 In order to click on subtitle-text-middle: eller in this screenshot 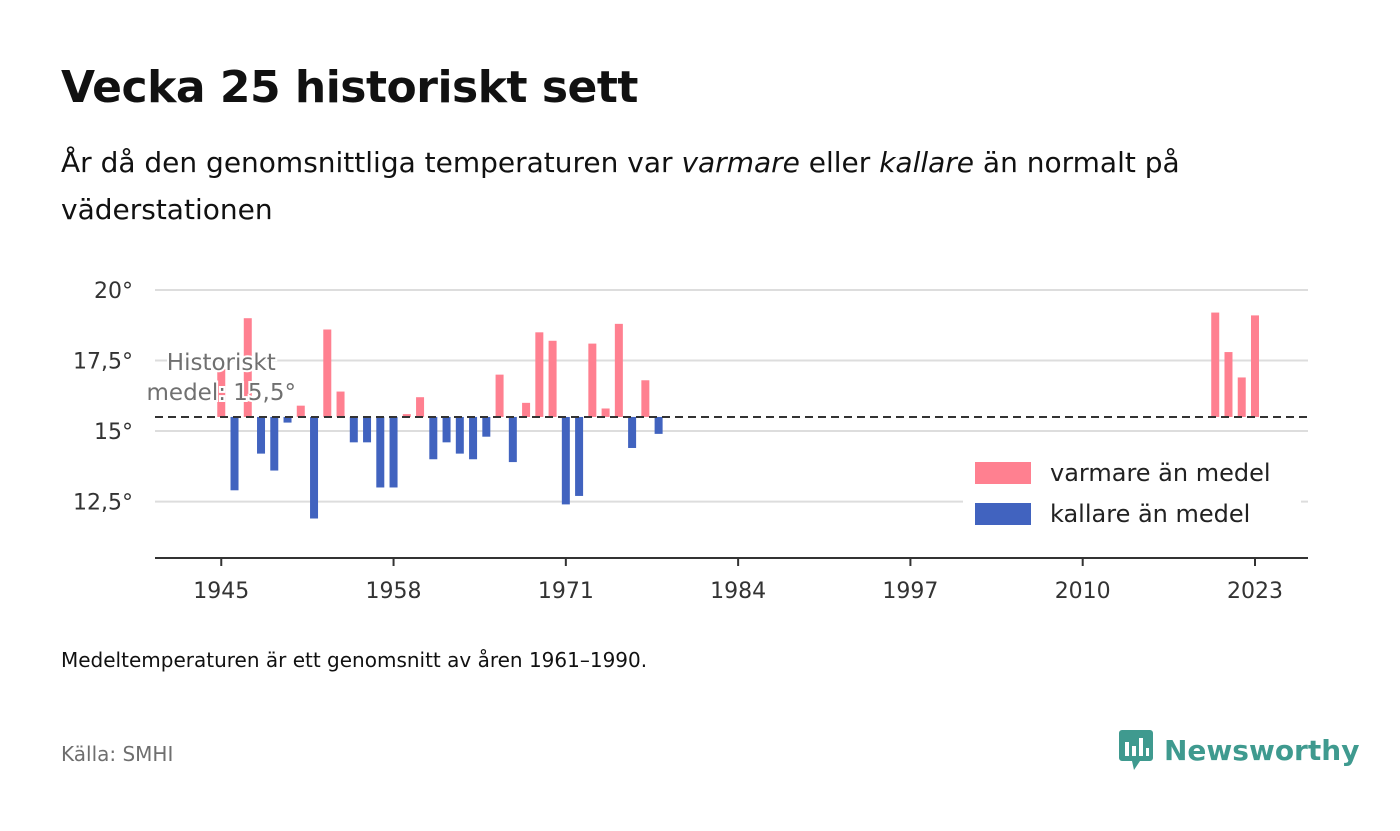, I will do `click(839, 162)`.